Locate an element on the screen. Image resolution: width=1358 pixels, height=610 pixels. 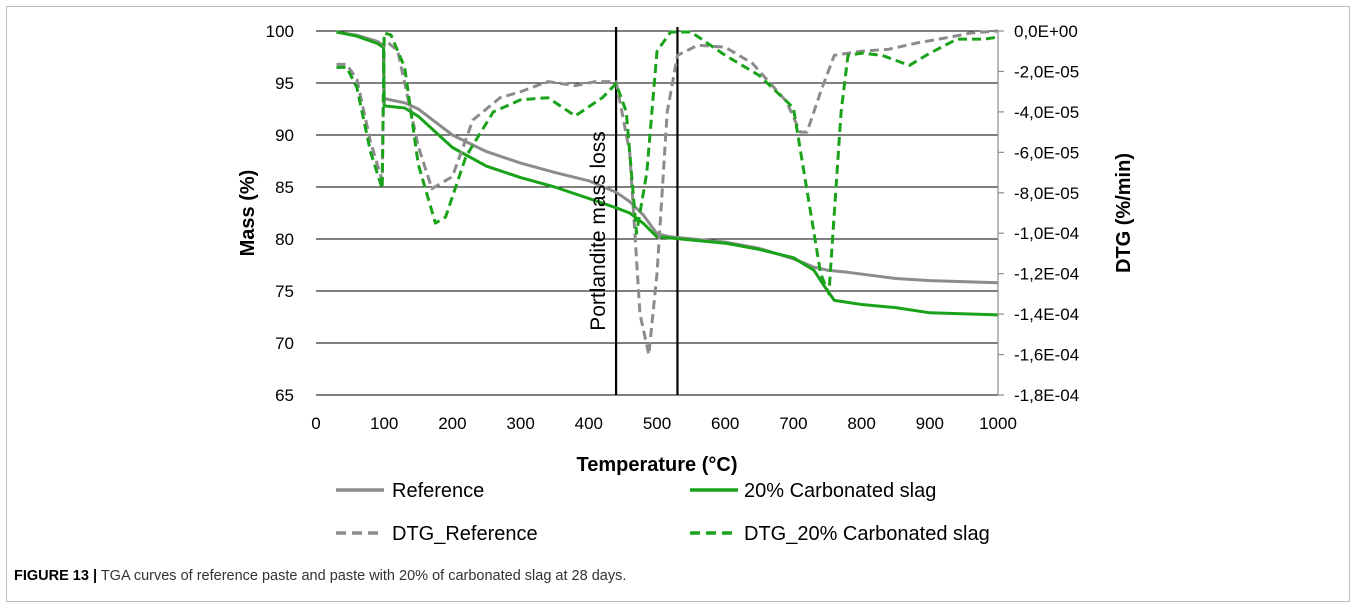
y-tick-85: 85 is located at coordinates (284, 187).